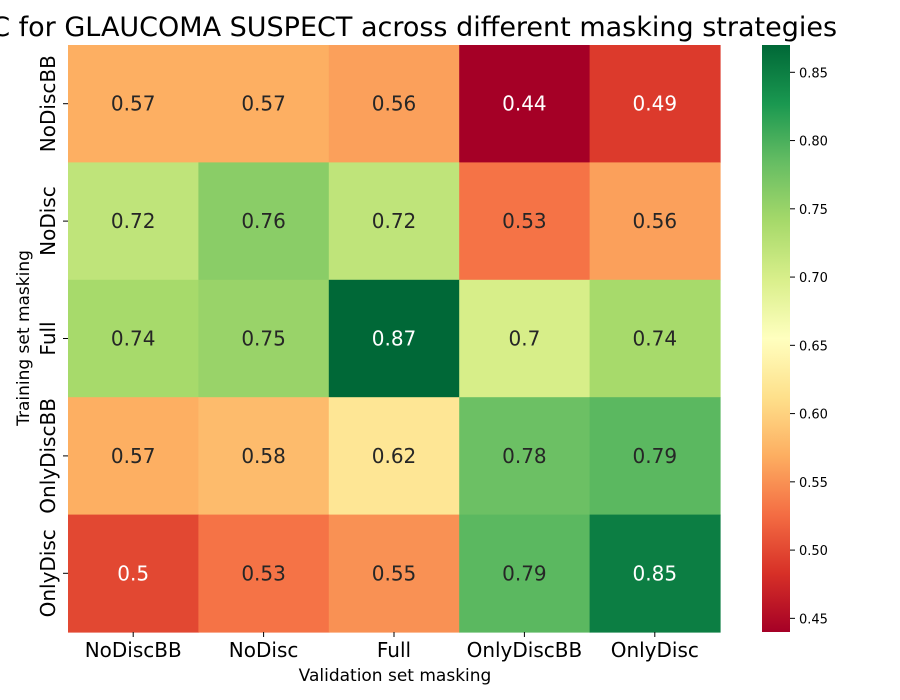 This screenshot has height=700, width=900. I want to click on cell-value-label: 0.76, so click(263, 221).